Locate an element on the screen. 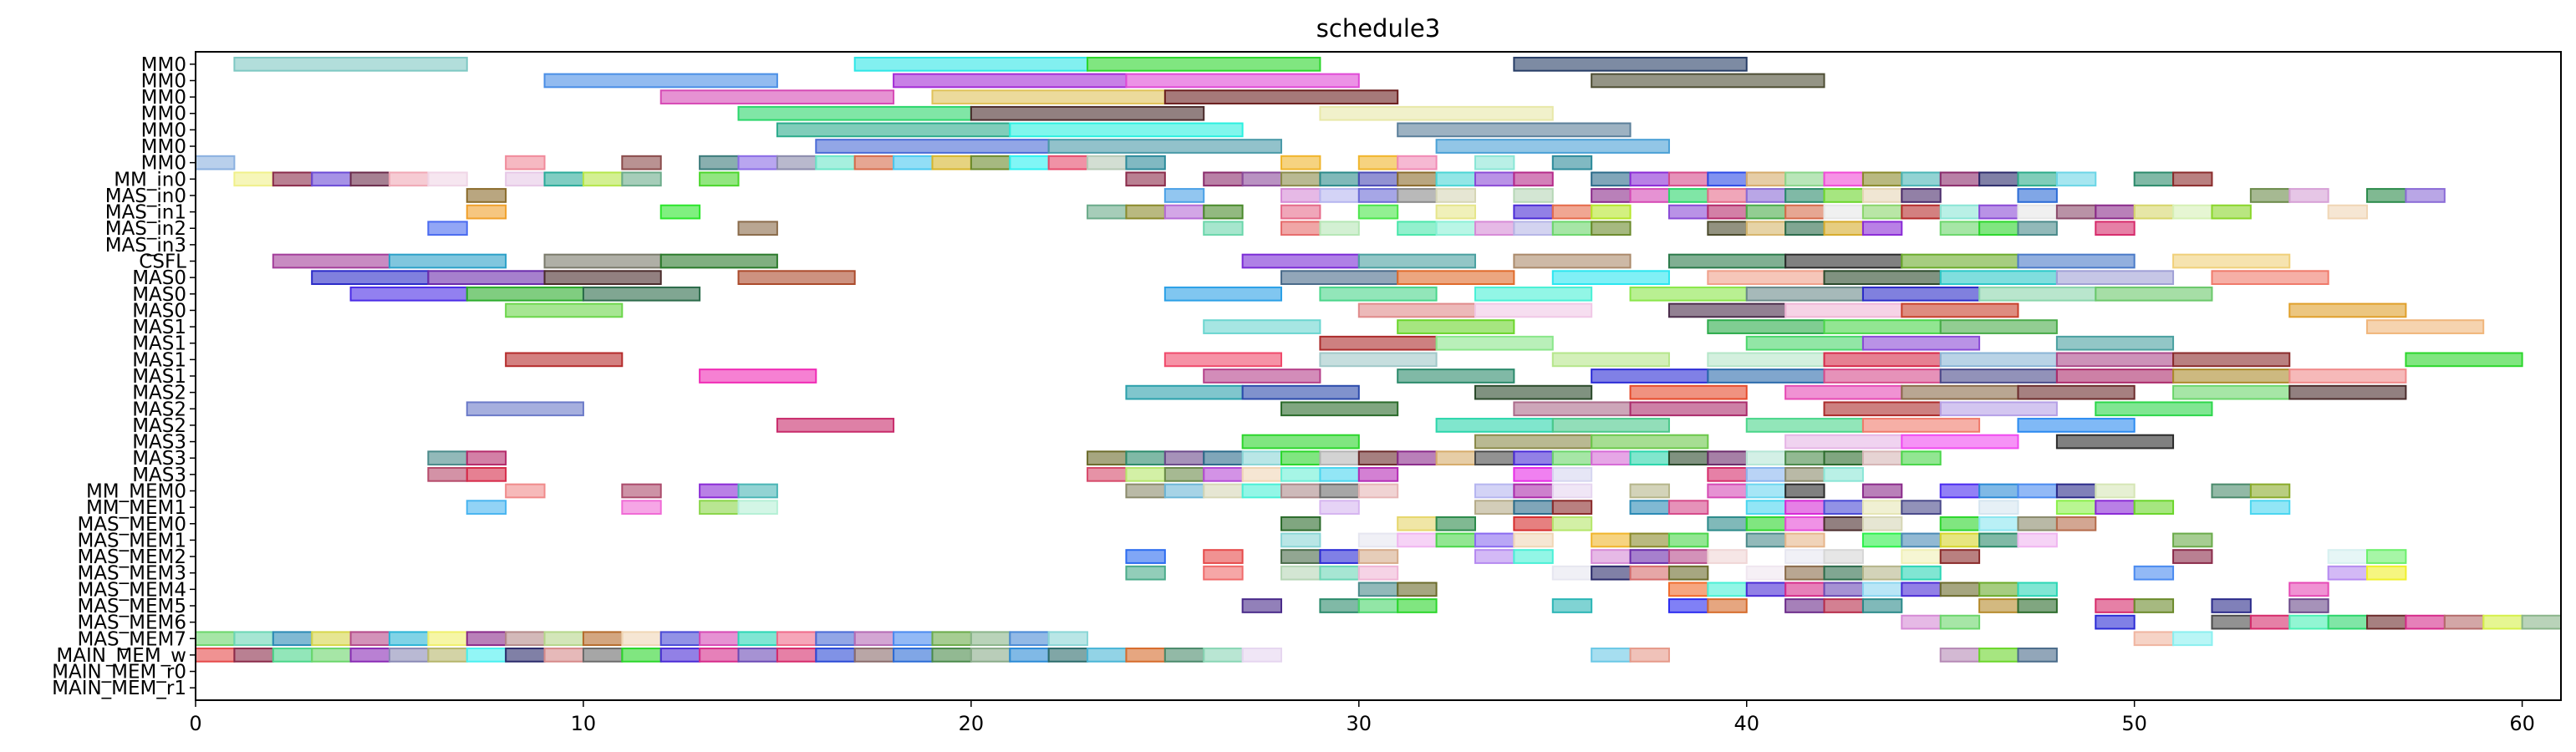 The image size is (2576, 752). row-label: MAS0 is located at coordinates (159, 311).